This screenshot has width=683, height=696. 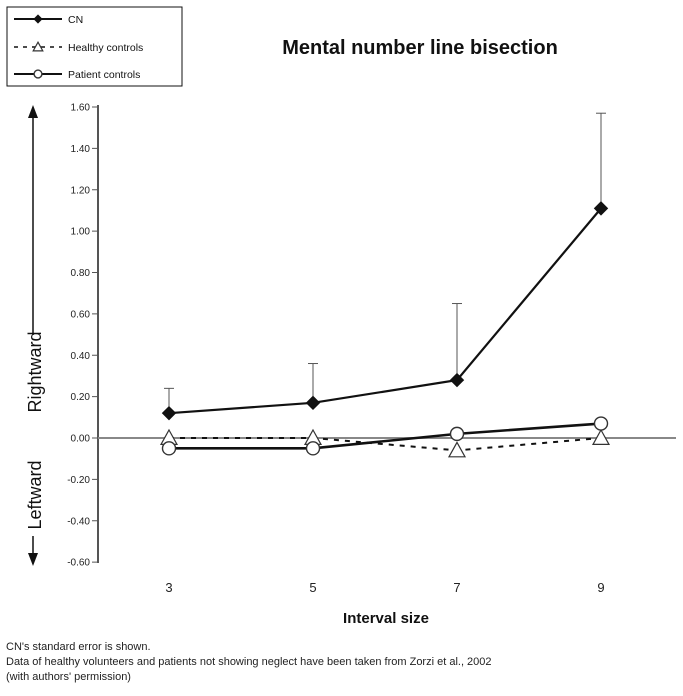 What do you see at coordinates (104, 75) in the screenshot?
I see `legend-label: Patient controls` at bounding box center [104, 75].